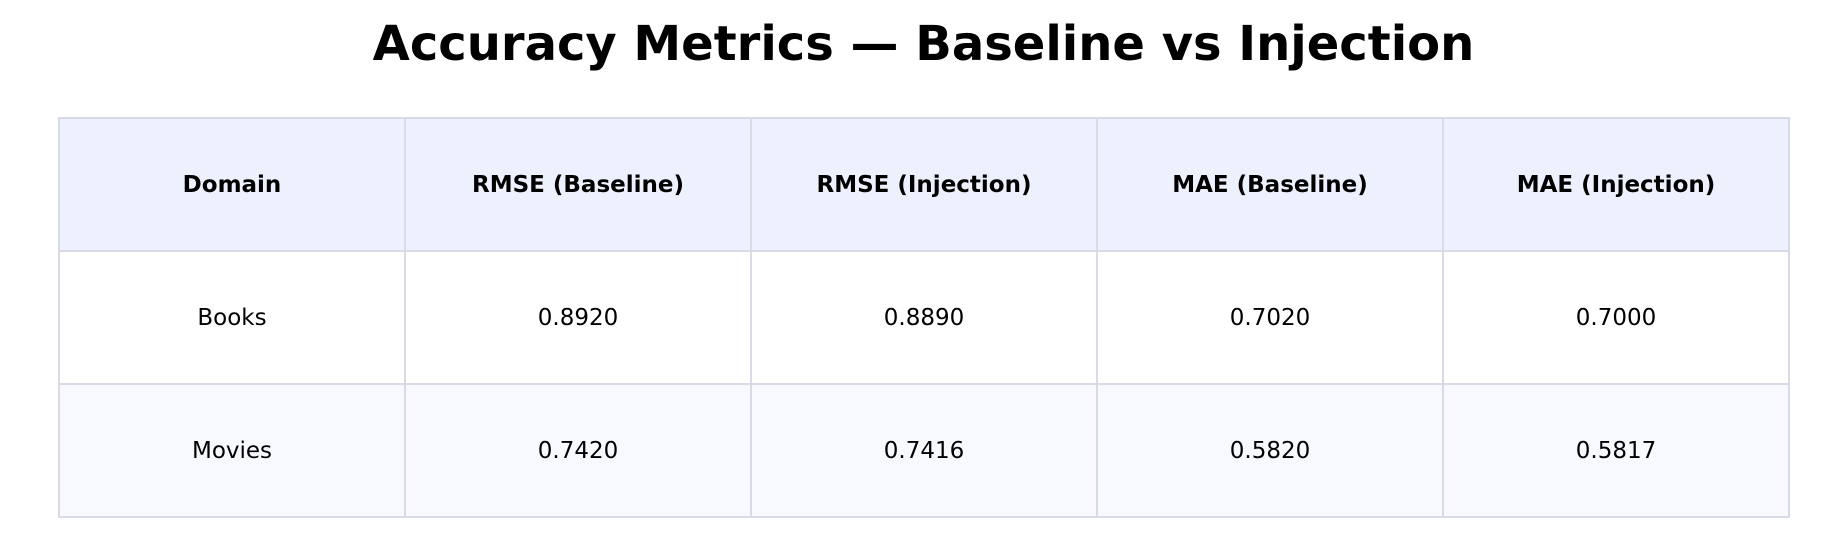 The width and height of the screenshot is (1847, 549). I want to click on header-mae-baseline: MAE (Baseline), so click(1270, 184).